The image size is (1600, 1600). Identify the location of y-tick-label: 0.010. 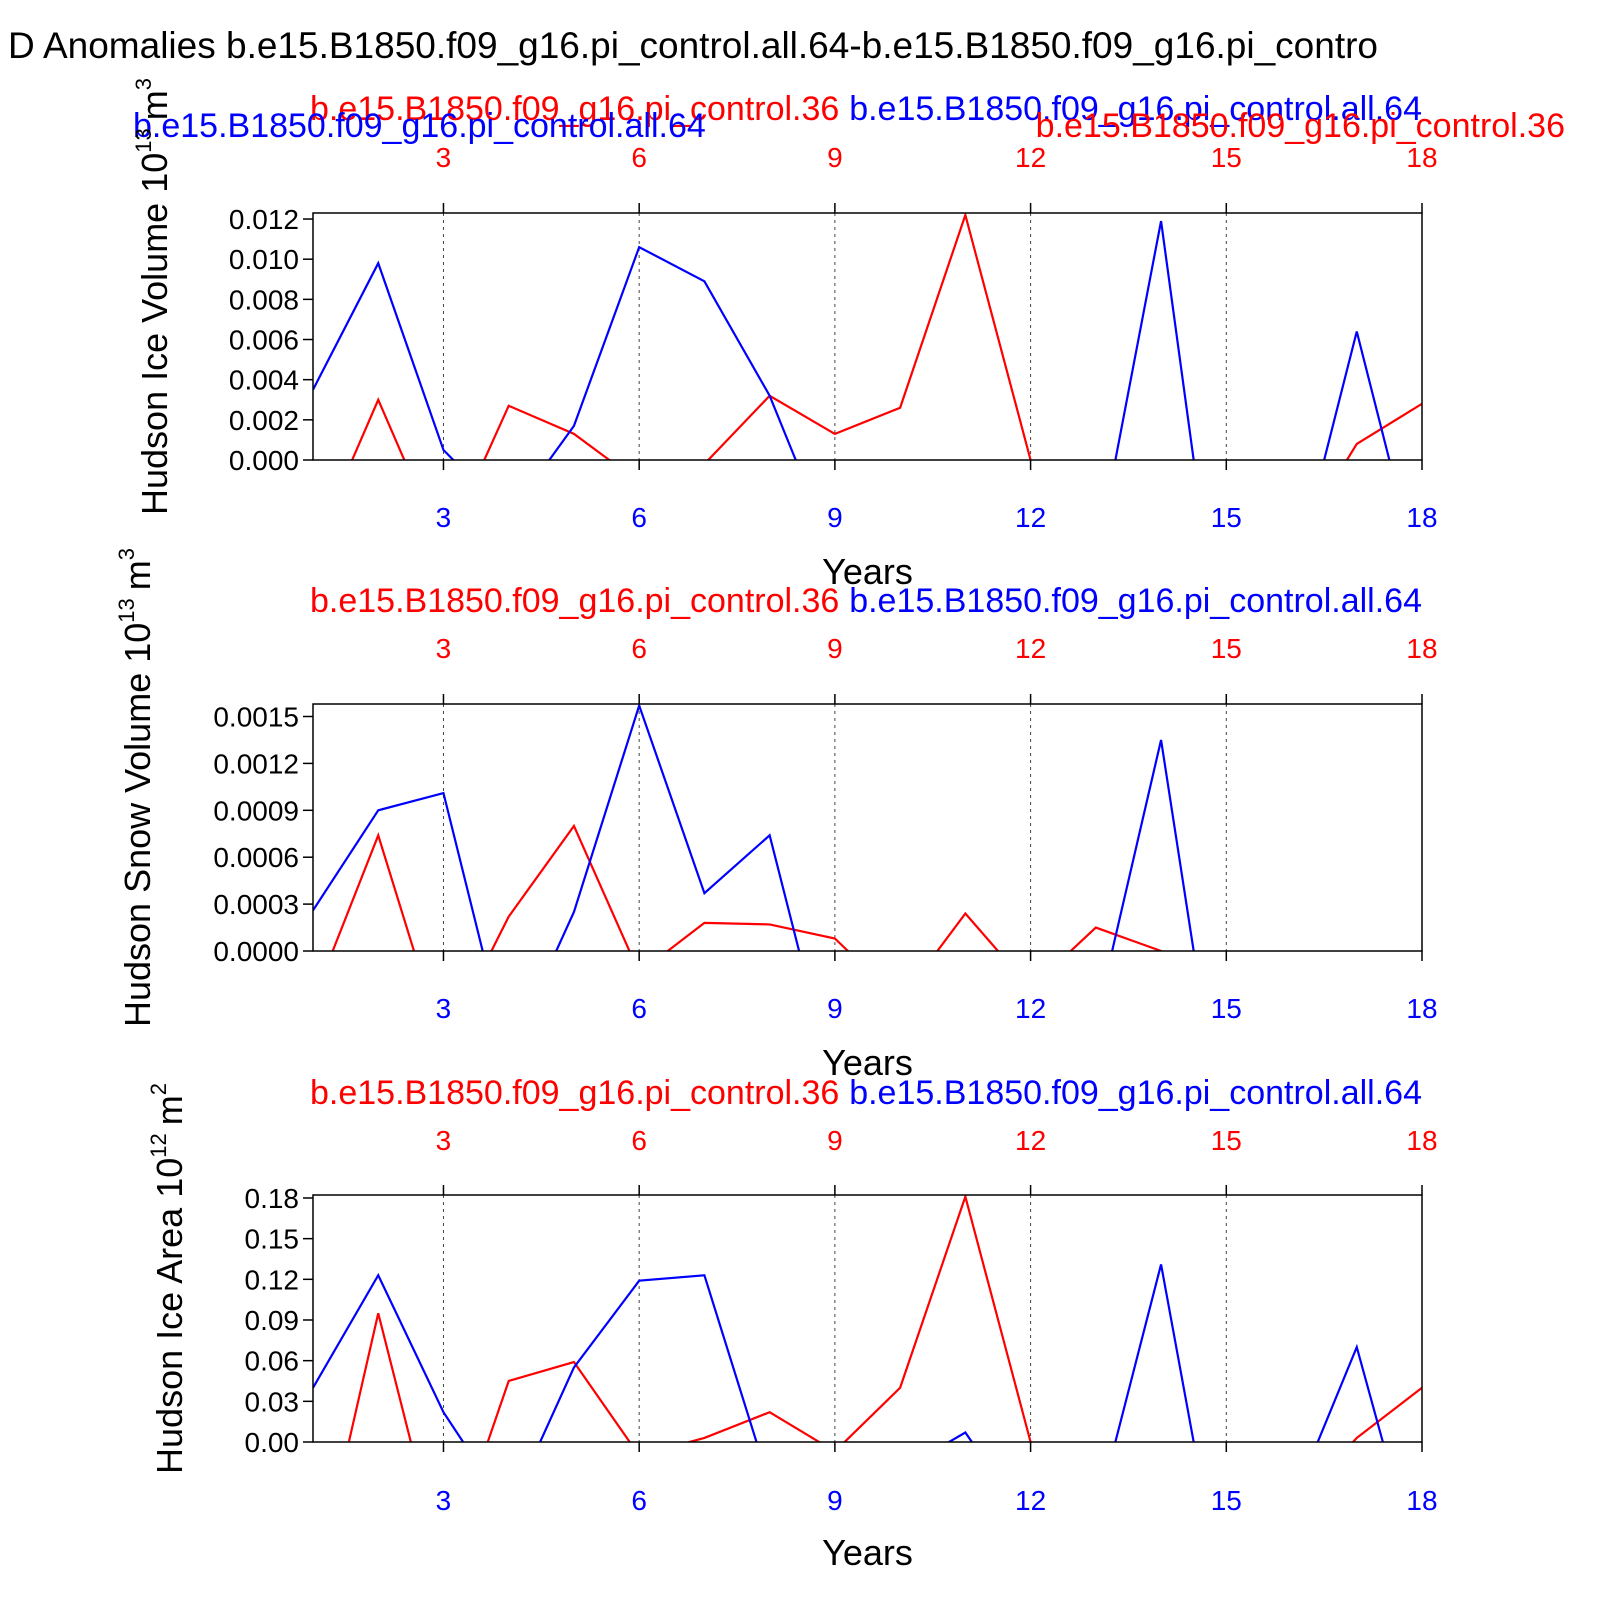
(264, 259).